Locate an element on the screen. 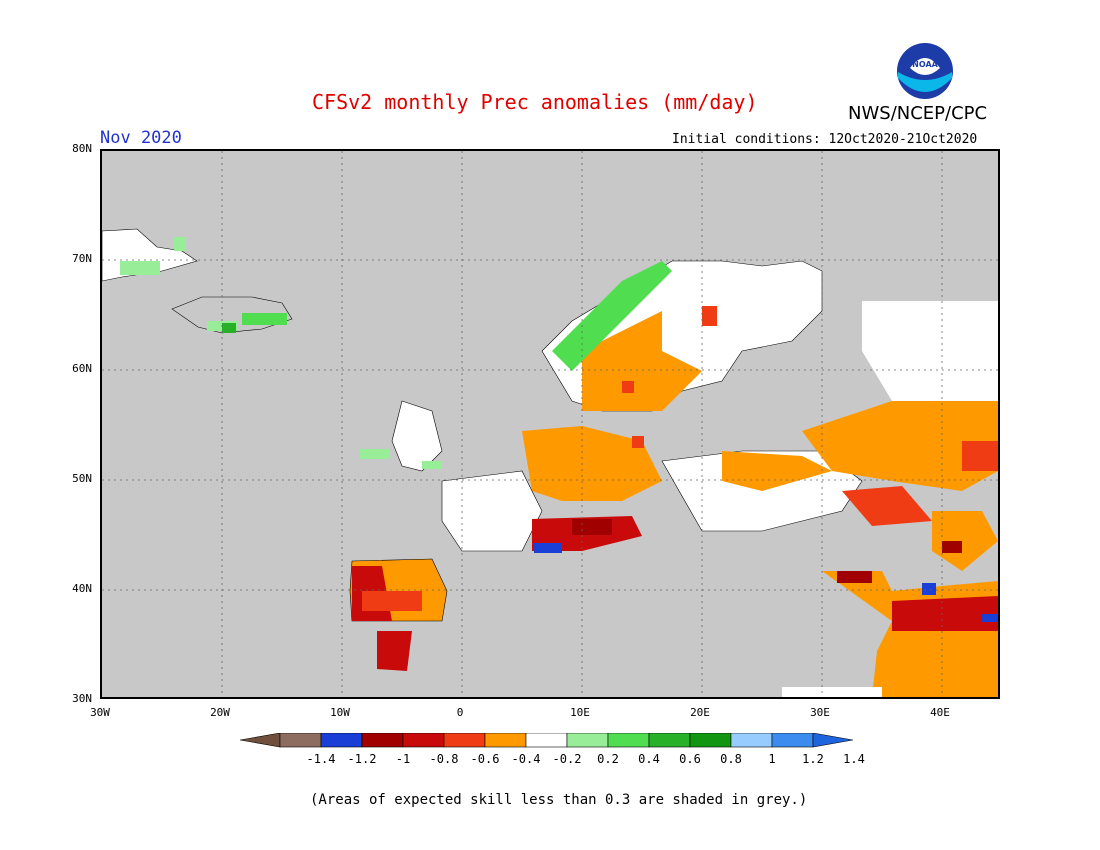  colorbar-tick-label: 0.4 is located at coordinates (649, 759).